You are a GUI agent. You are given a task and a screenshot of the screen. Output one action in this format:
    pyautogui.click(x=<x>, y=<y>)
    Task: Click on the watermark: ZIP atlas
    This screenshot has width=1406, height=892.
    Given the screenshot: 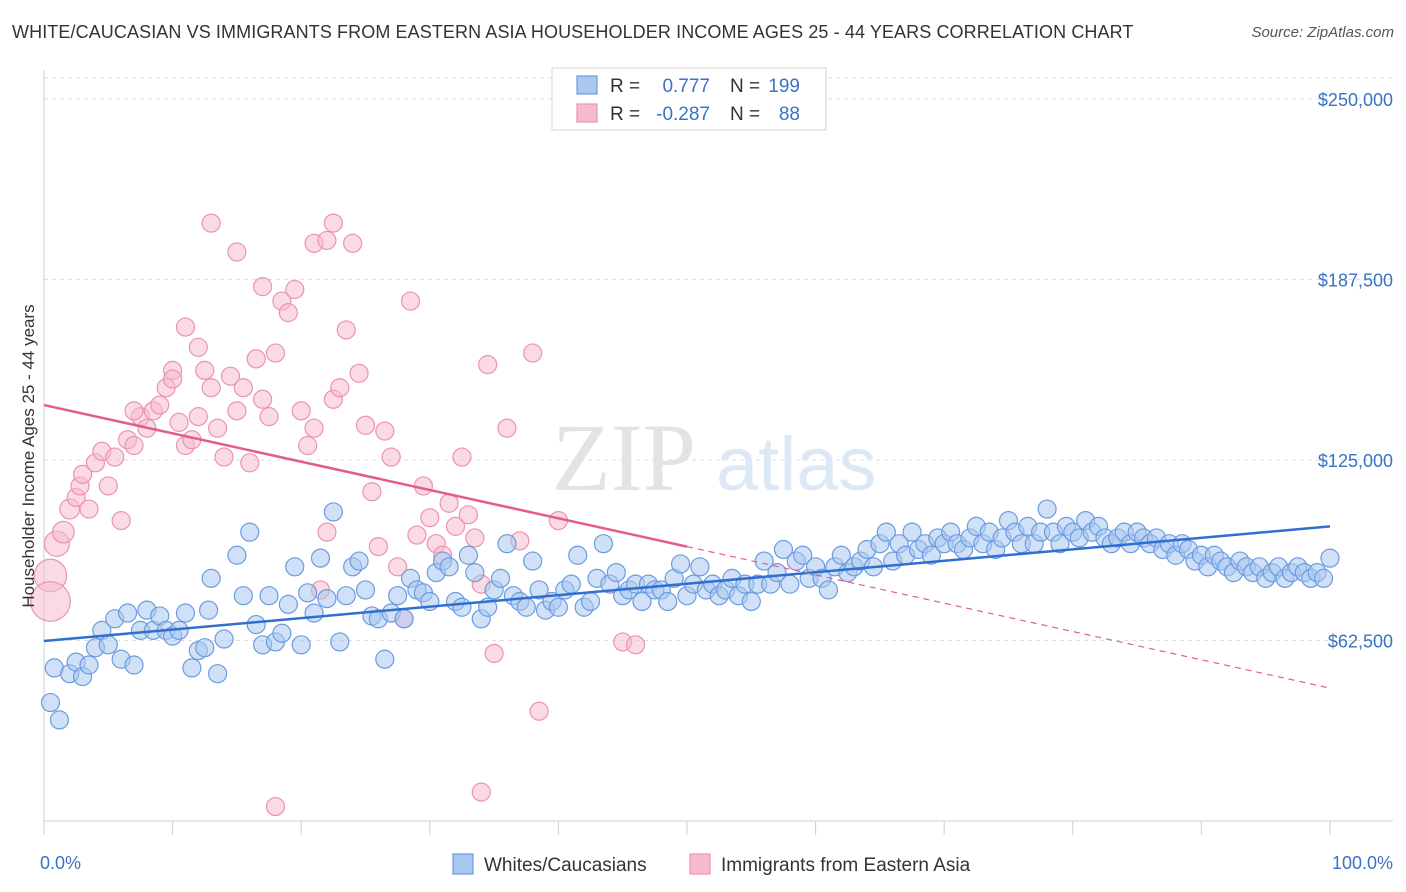 What is the action you would take?
    pyautogui.click(x=714, y=457)
    